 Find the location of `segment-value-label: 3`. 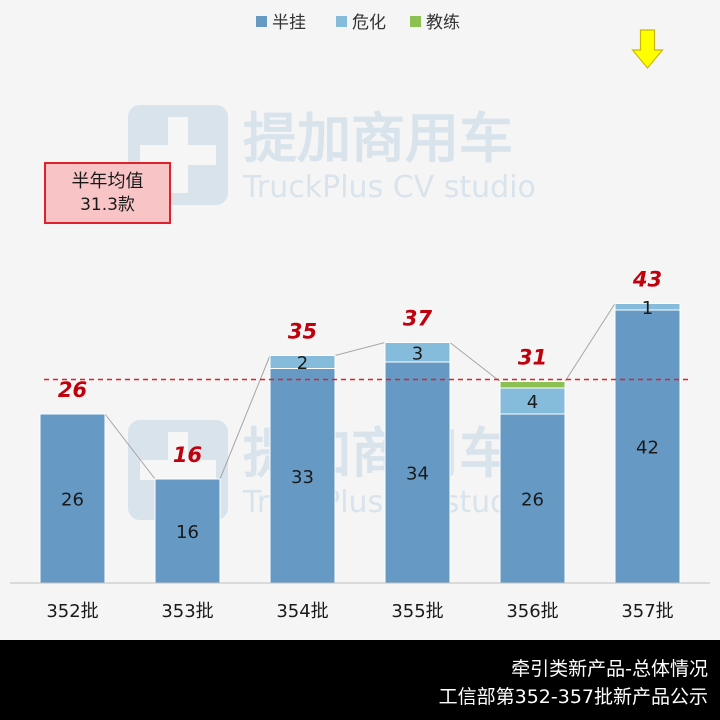

segment-value-label: 3 is located at coordinates (417, 353).